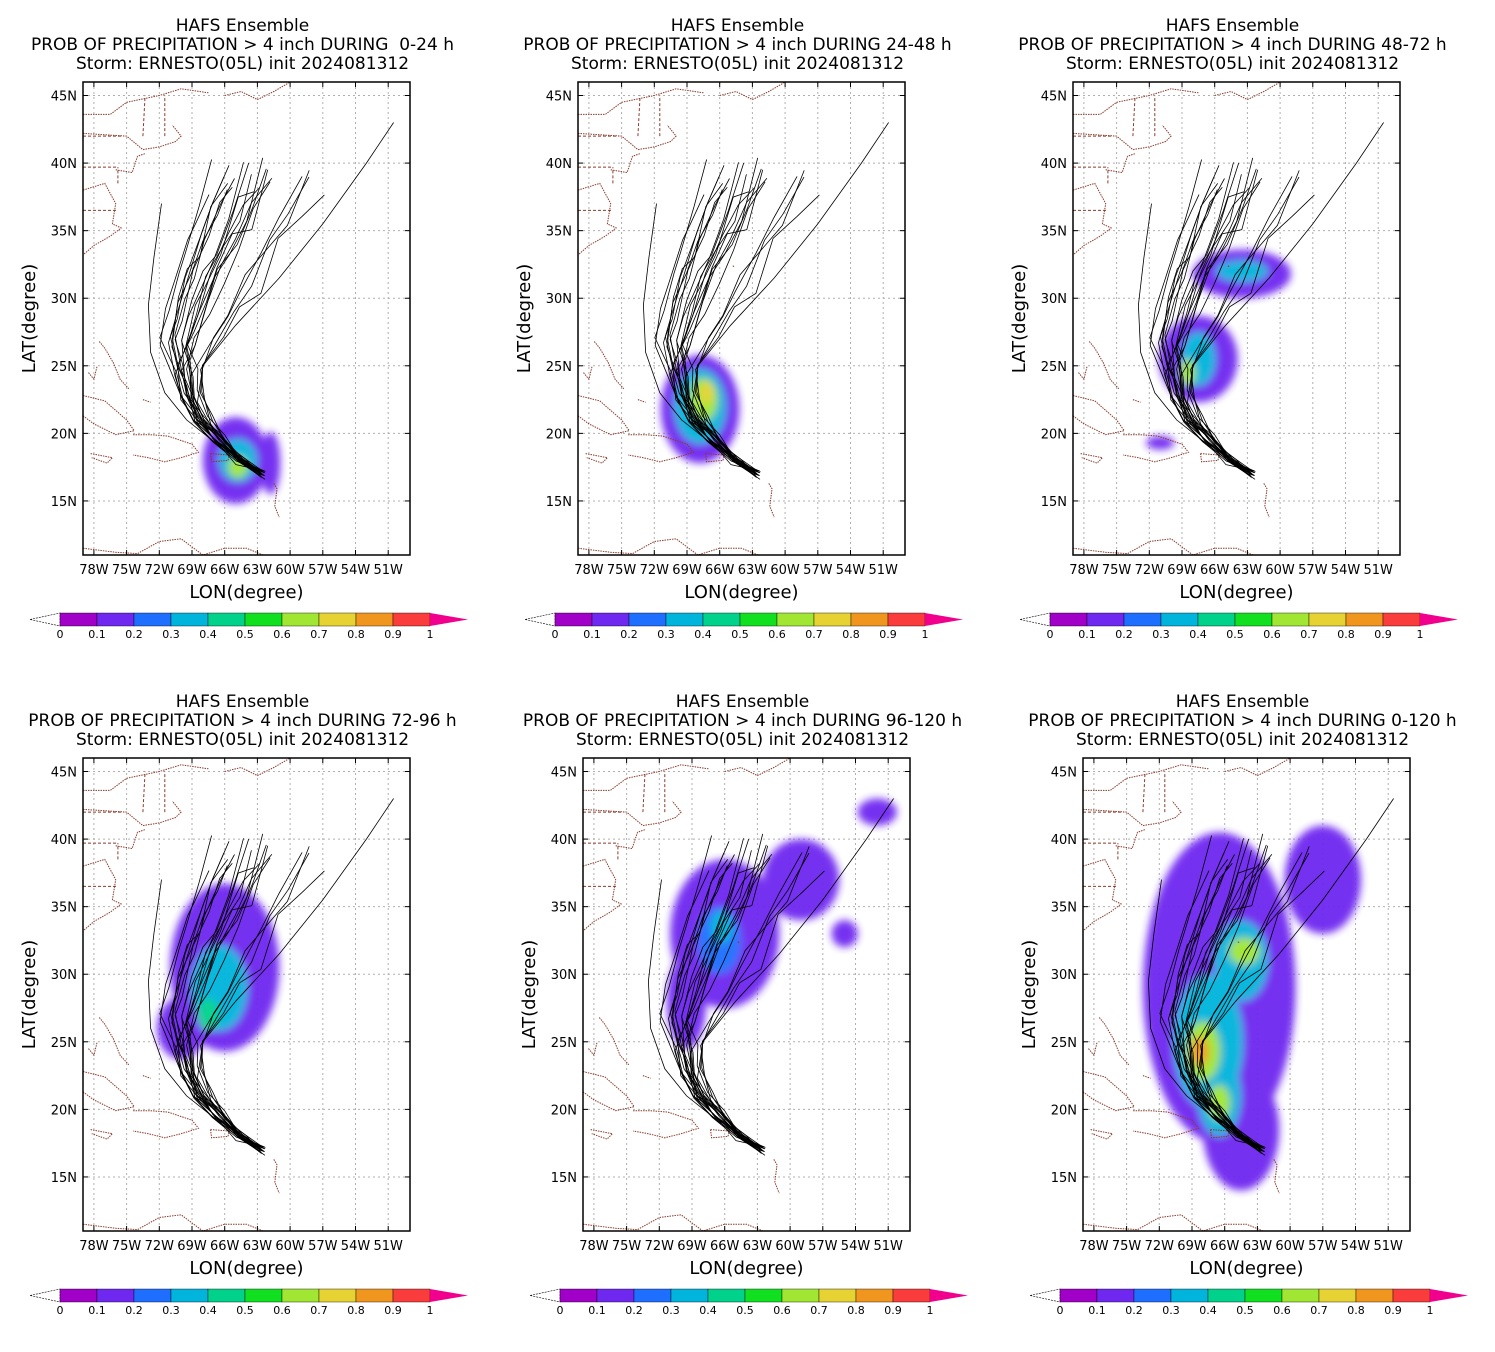 The height and width of the screenshot is (1352, 1495). I want to click on colorbar-tick-label: 0, so click(560, 1310).